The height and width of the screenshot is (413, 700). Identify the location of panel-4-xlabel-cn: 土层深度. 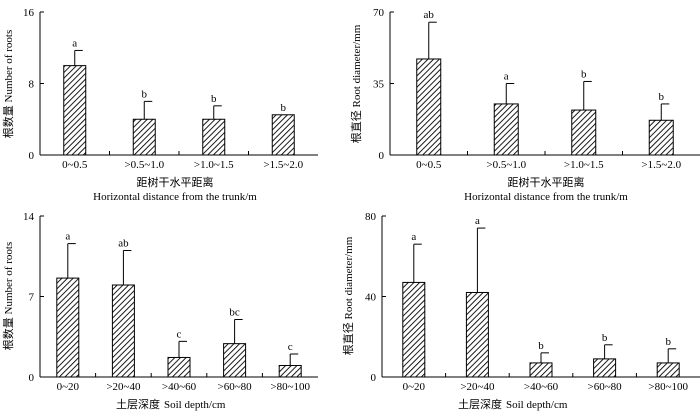
(480, 404).